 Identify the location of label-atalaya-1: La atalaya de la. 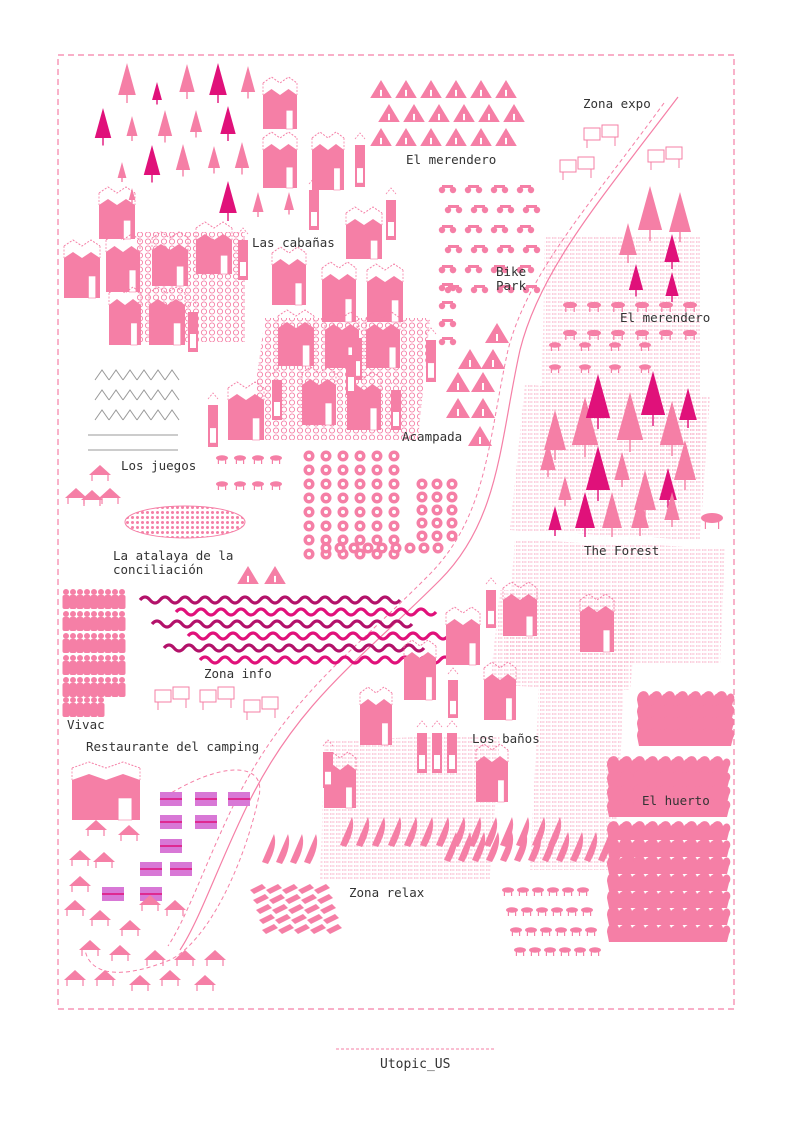
(173, 555).